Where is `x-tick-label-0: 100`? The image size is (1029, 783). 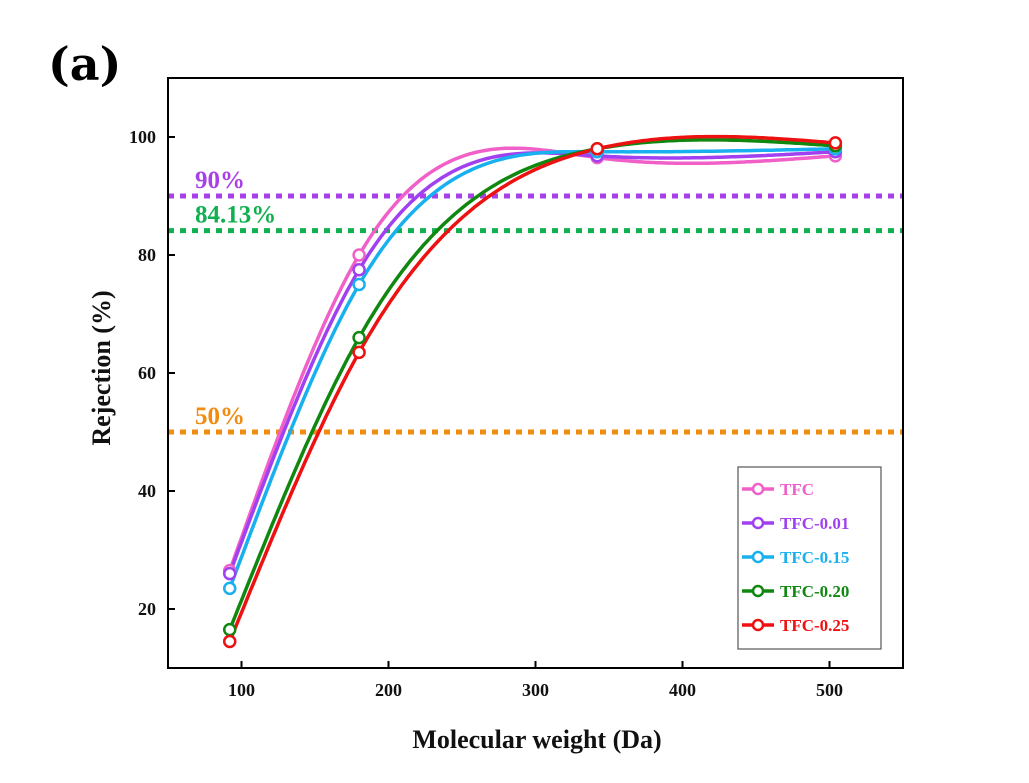 x-tick-label-0: 100 is located at coordinates (241, 690).